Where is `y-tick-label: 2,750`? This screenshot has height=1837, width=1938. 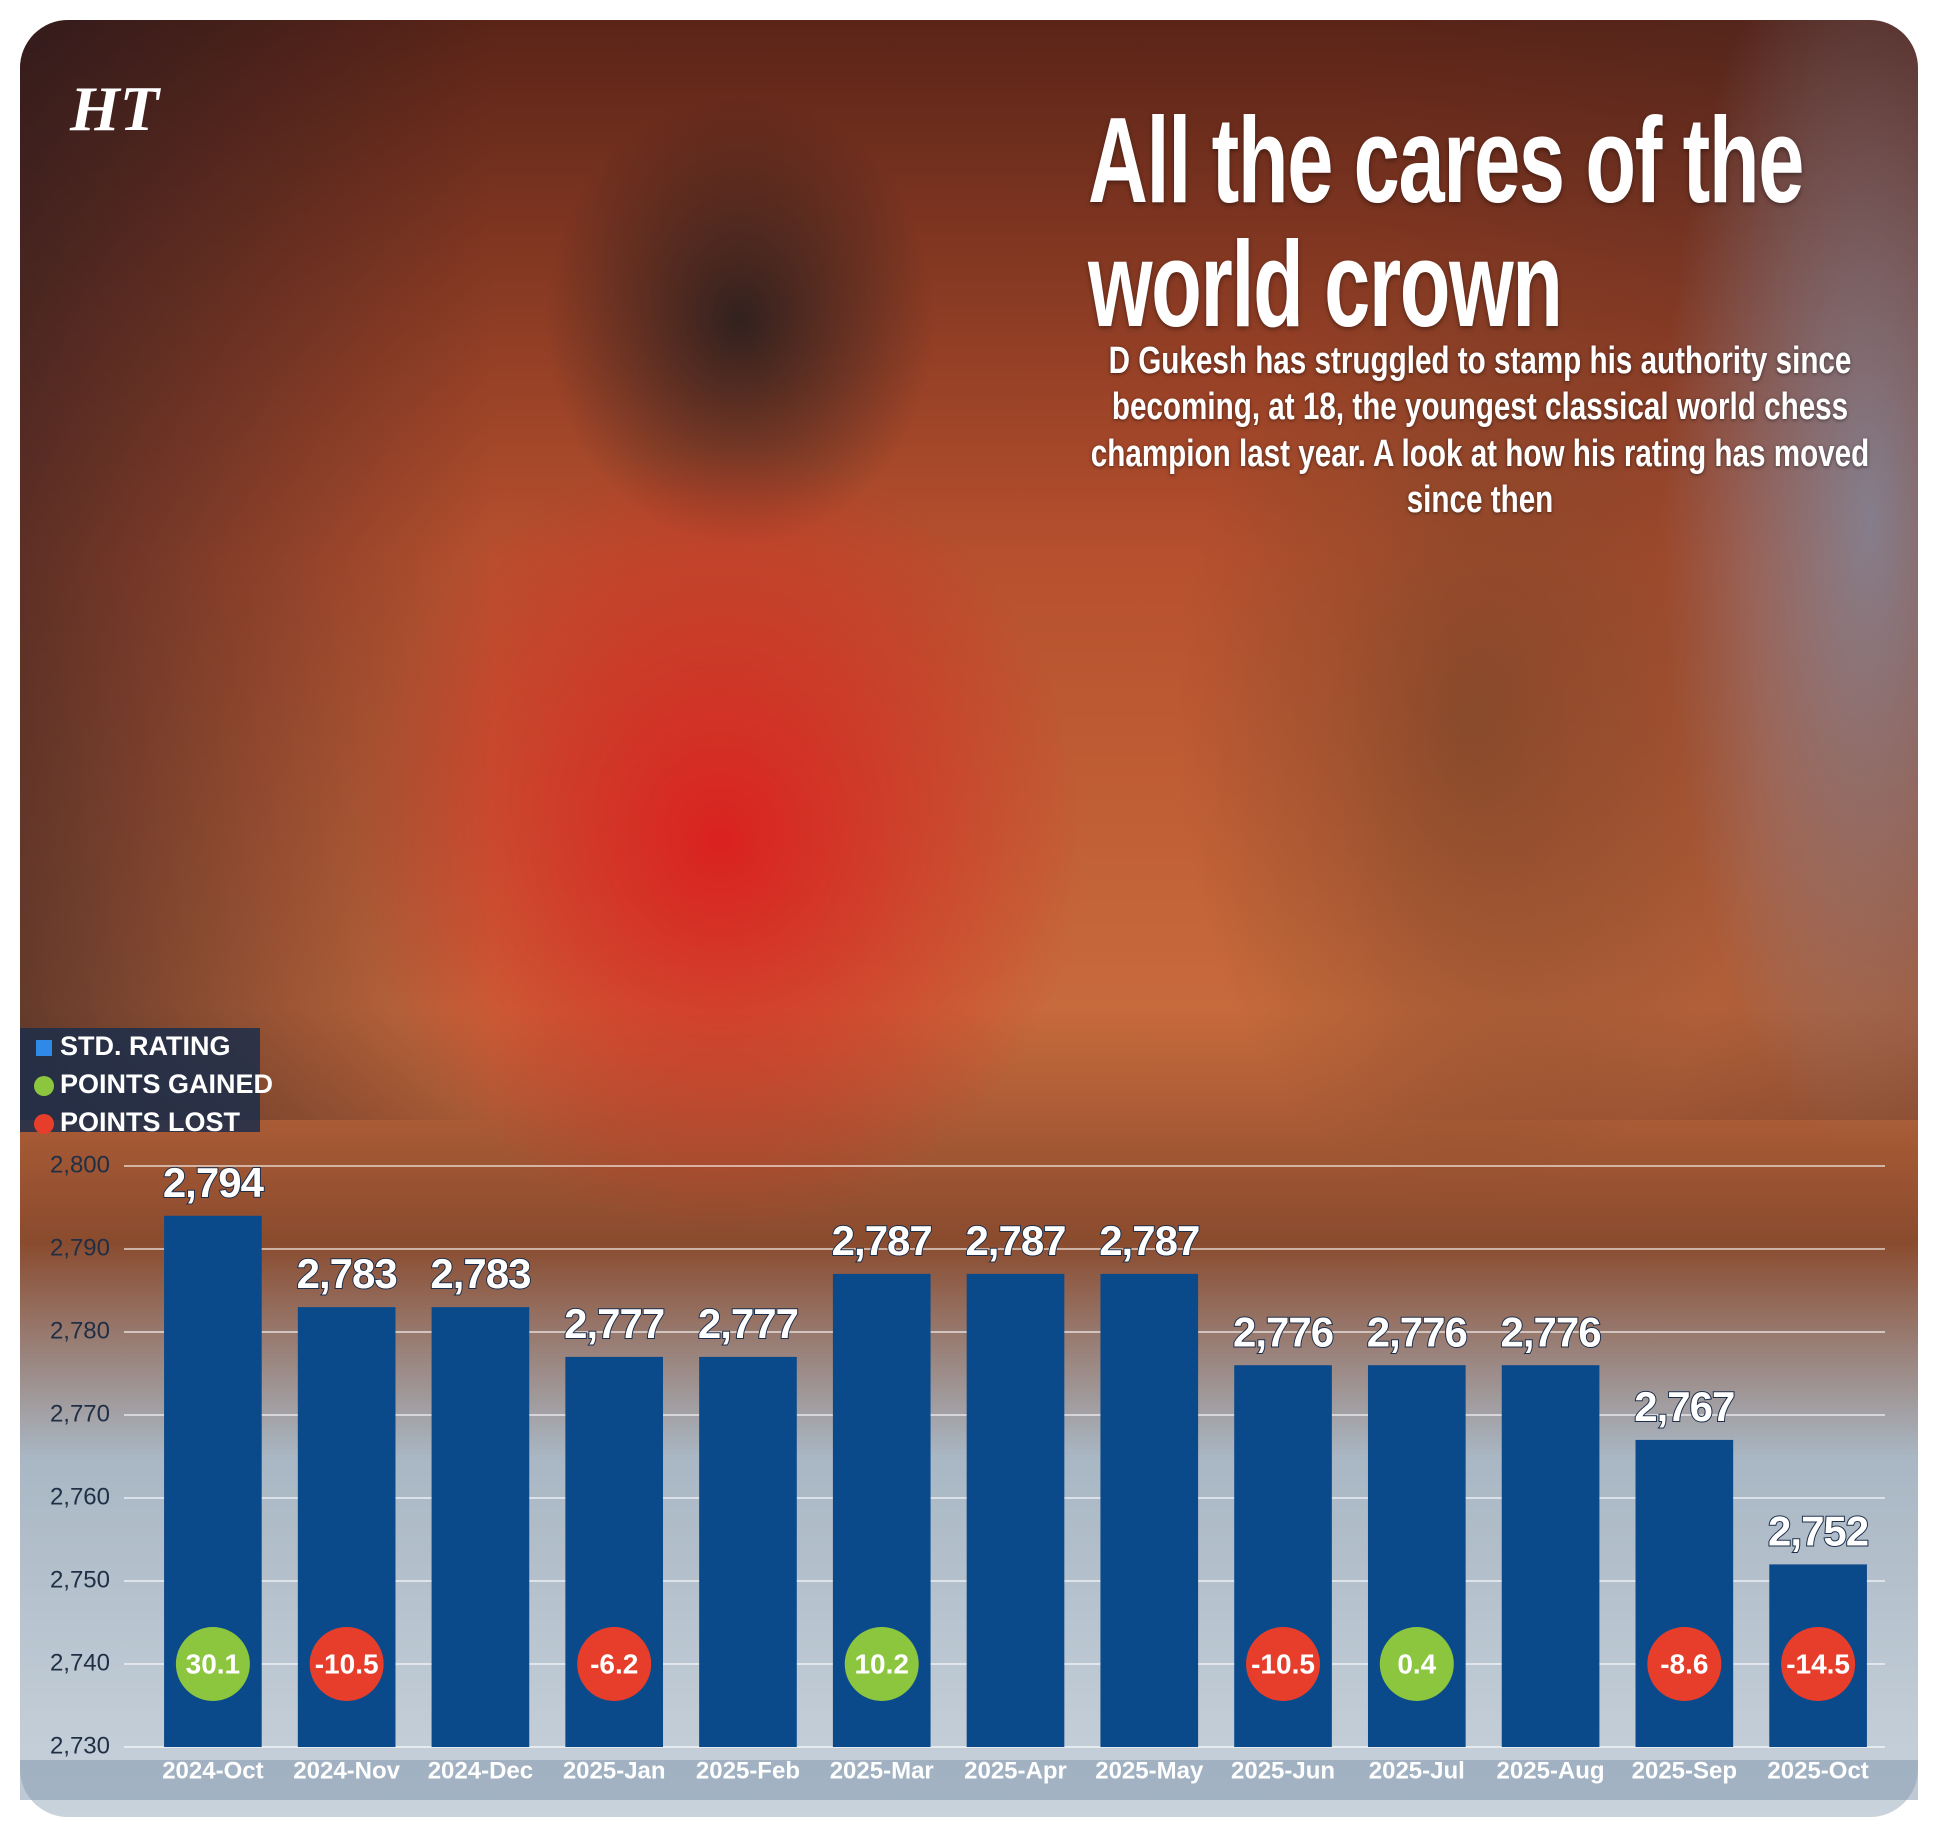
y-tick-label: 2,750 is located at coordinates (80, 1579).